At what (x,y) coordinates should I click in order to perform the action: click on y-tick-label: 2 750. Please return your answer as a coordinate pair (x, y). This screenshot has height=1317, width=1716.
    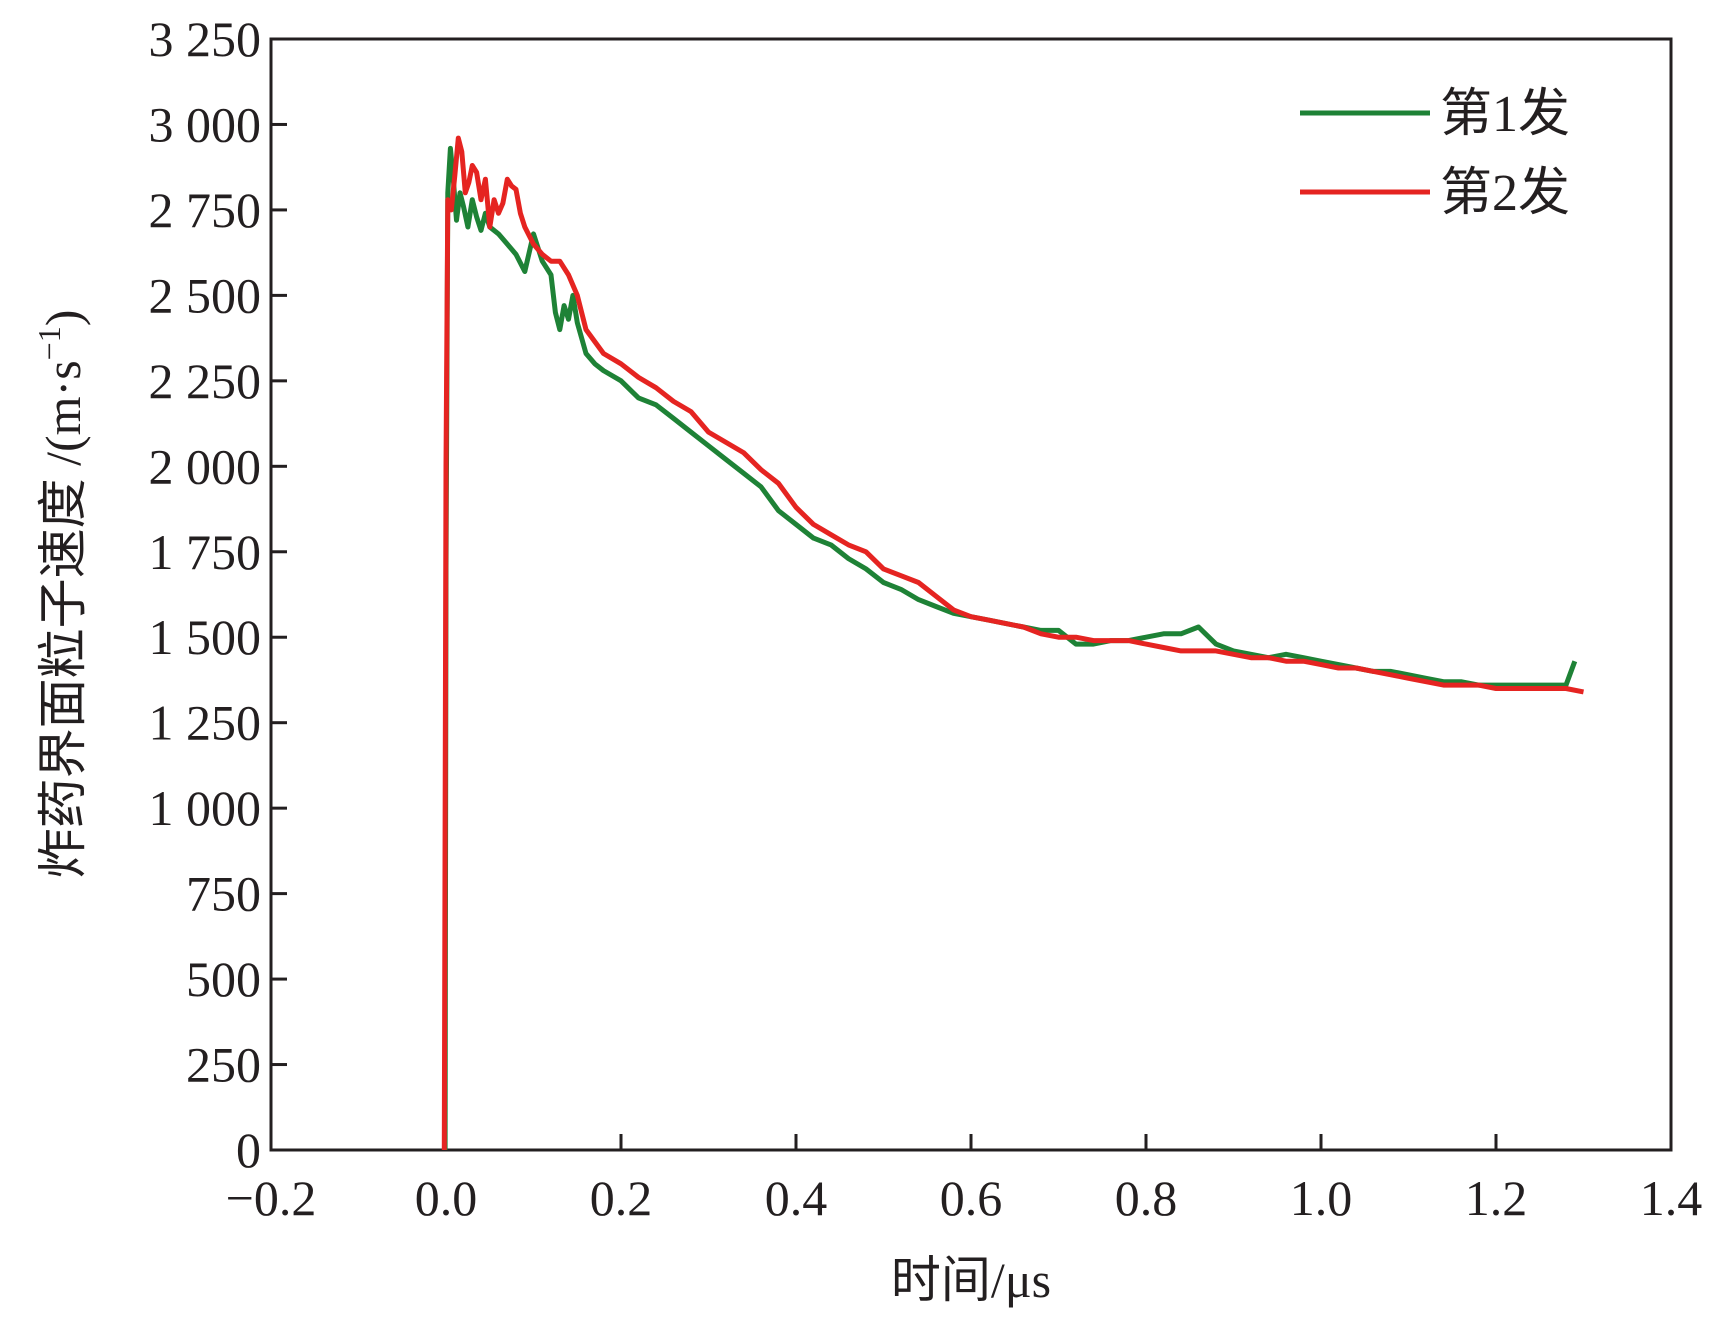
    Looking at the image, I should click on (205, 210).